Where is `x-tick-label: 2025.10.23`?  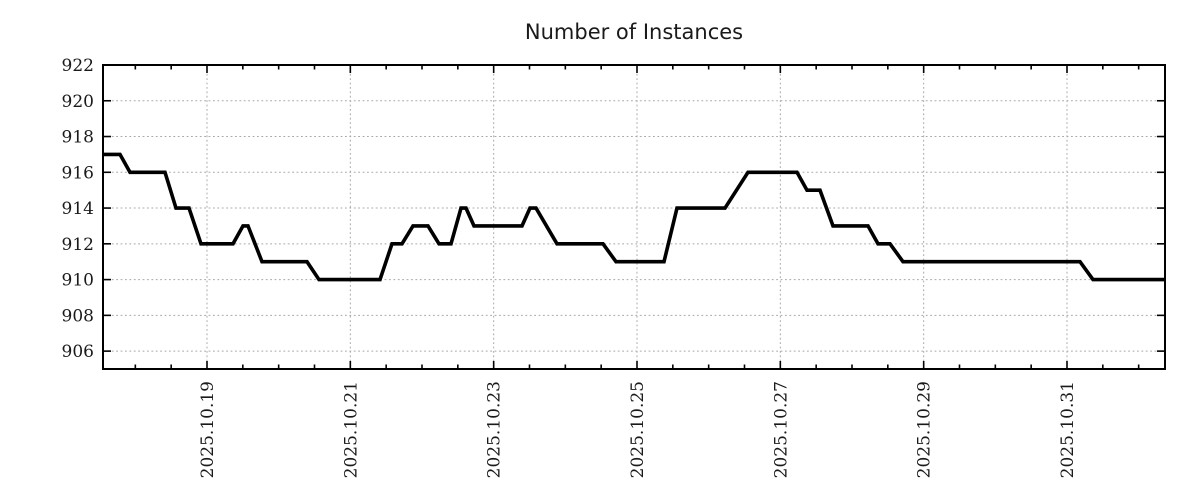 x-tick-label: 2025.10.23 is located at coordinates (495, 429).